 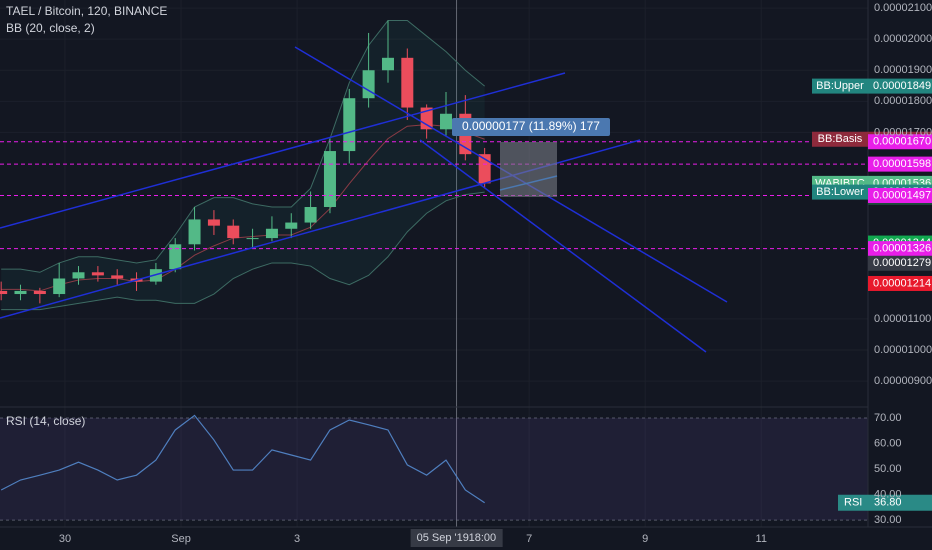 I want to click on price-badge-value: 0.00001497, so click(x=902, y=195).